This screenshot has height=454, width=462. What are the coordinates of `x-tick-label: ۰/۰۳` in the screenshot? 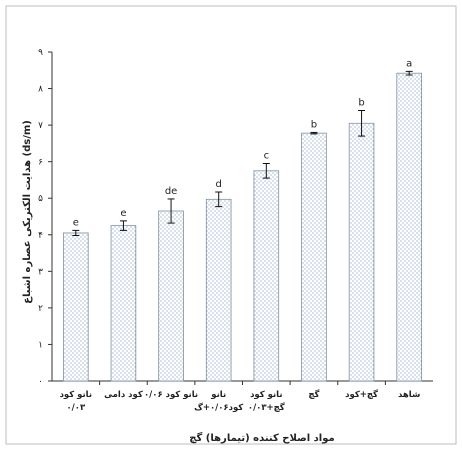 It's located at (75, 408).